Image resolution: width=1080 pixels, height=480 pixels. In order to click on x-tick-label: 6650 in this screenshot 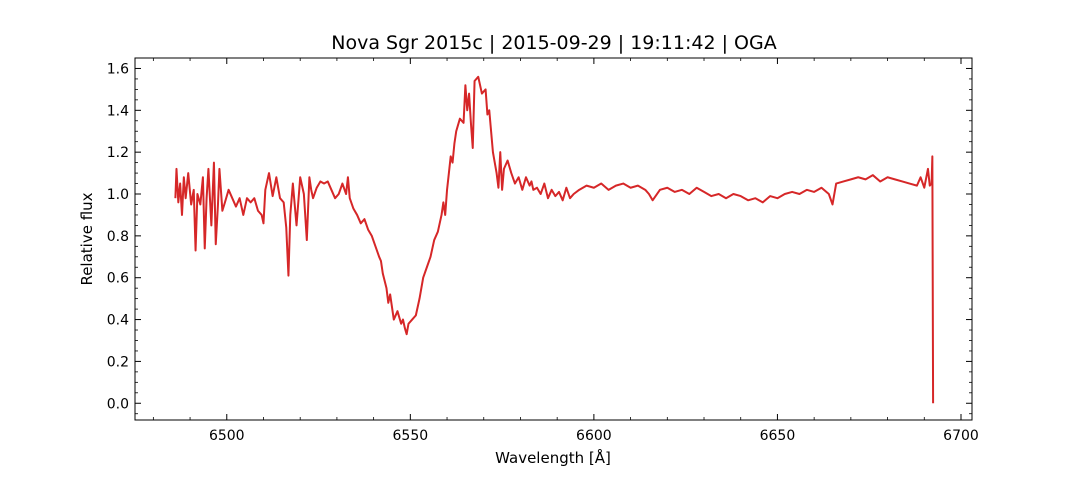, I will do `click(778, 436)`.